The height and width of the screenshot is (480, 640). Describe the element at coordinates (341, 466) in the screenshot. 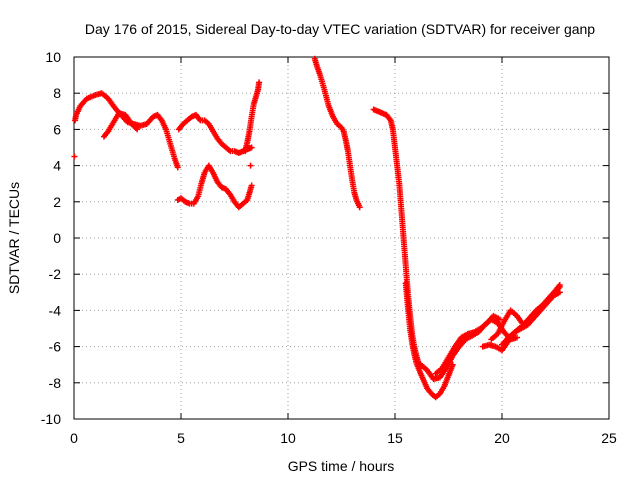

I see `x-axis-label: GPS time / hours` at that location.